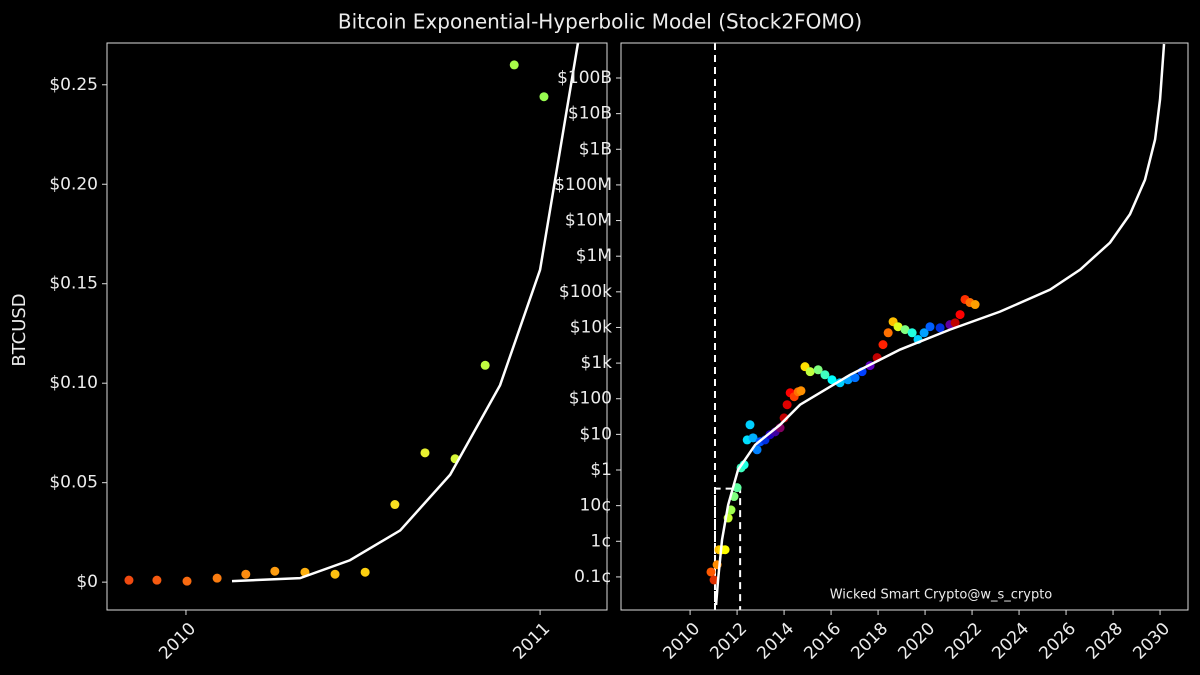 Image resolution: width=1200 pixels, height=675 pixels. I want to click on y-tick-label: $1k, so click(597, 363).